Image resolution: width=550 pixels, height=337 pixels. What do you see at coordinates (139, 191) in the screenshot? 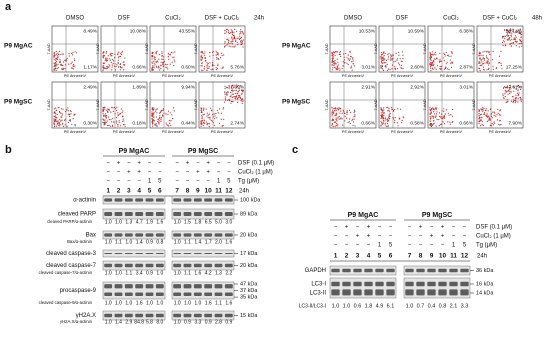
I see `lane-number: 4` at bounding box center [139, 191].